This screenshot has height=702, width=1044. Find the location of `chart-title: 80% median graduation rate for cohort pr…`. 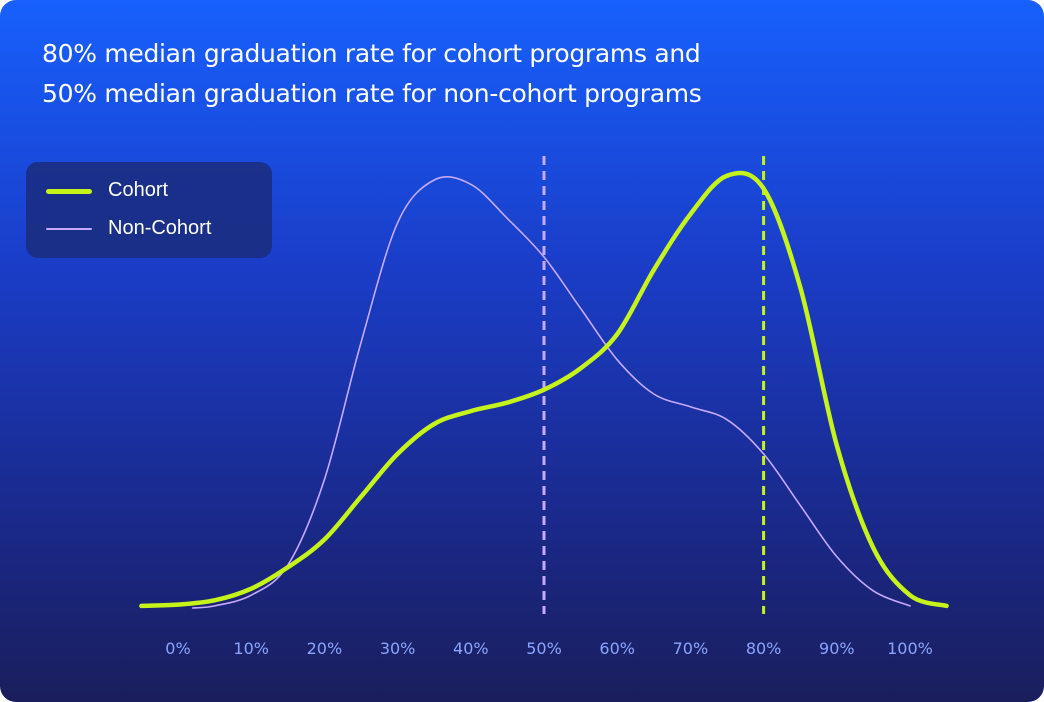

chart-title: 80% median graduation rate for cohort pr… is located at coordinates (372, 74).